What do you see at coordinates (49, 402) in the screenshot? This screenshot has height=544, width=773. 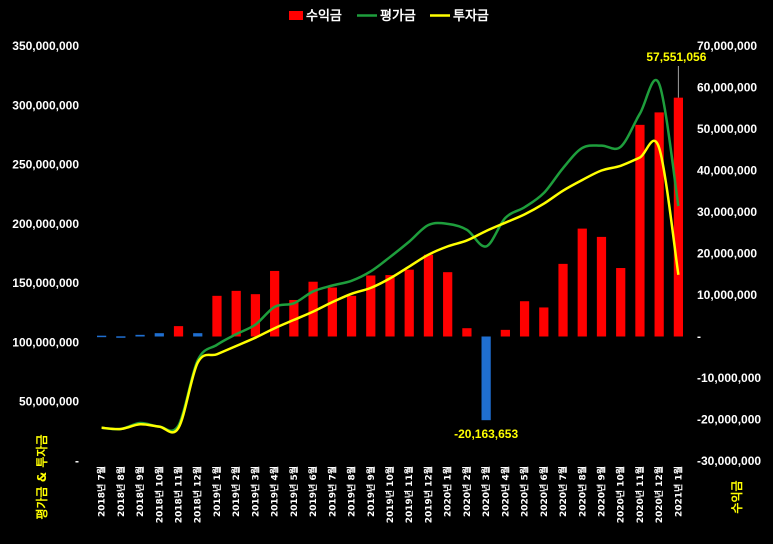 I see `left-tick-label: 50,000,000` at bounding box center [49, 402].